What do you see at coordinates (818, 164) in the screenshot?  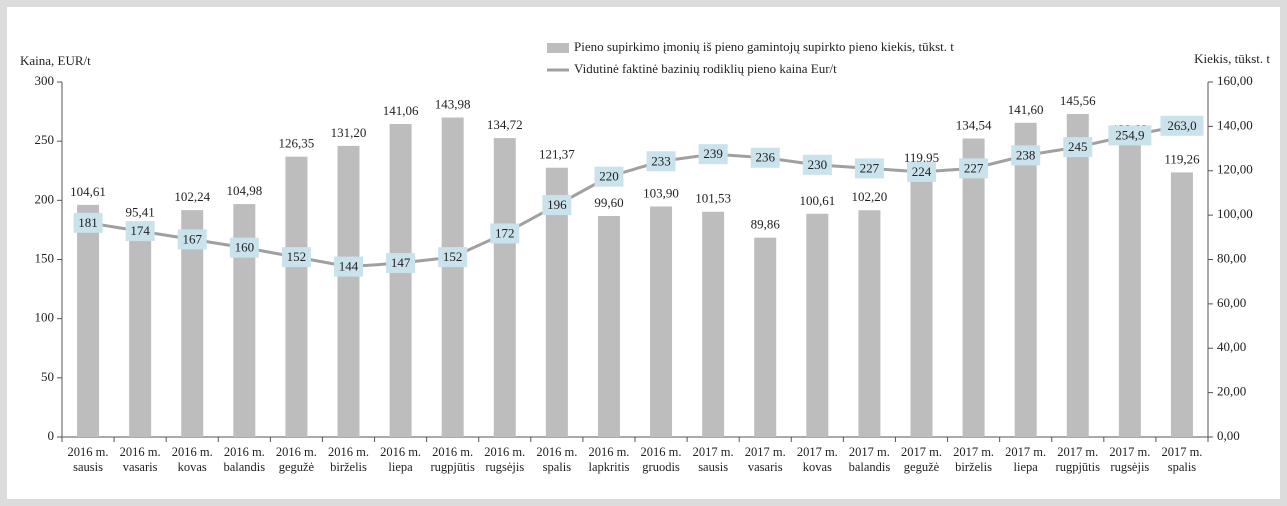 I see `line-value-label: 230` at bounding box center [818, 164].